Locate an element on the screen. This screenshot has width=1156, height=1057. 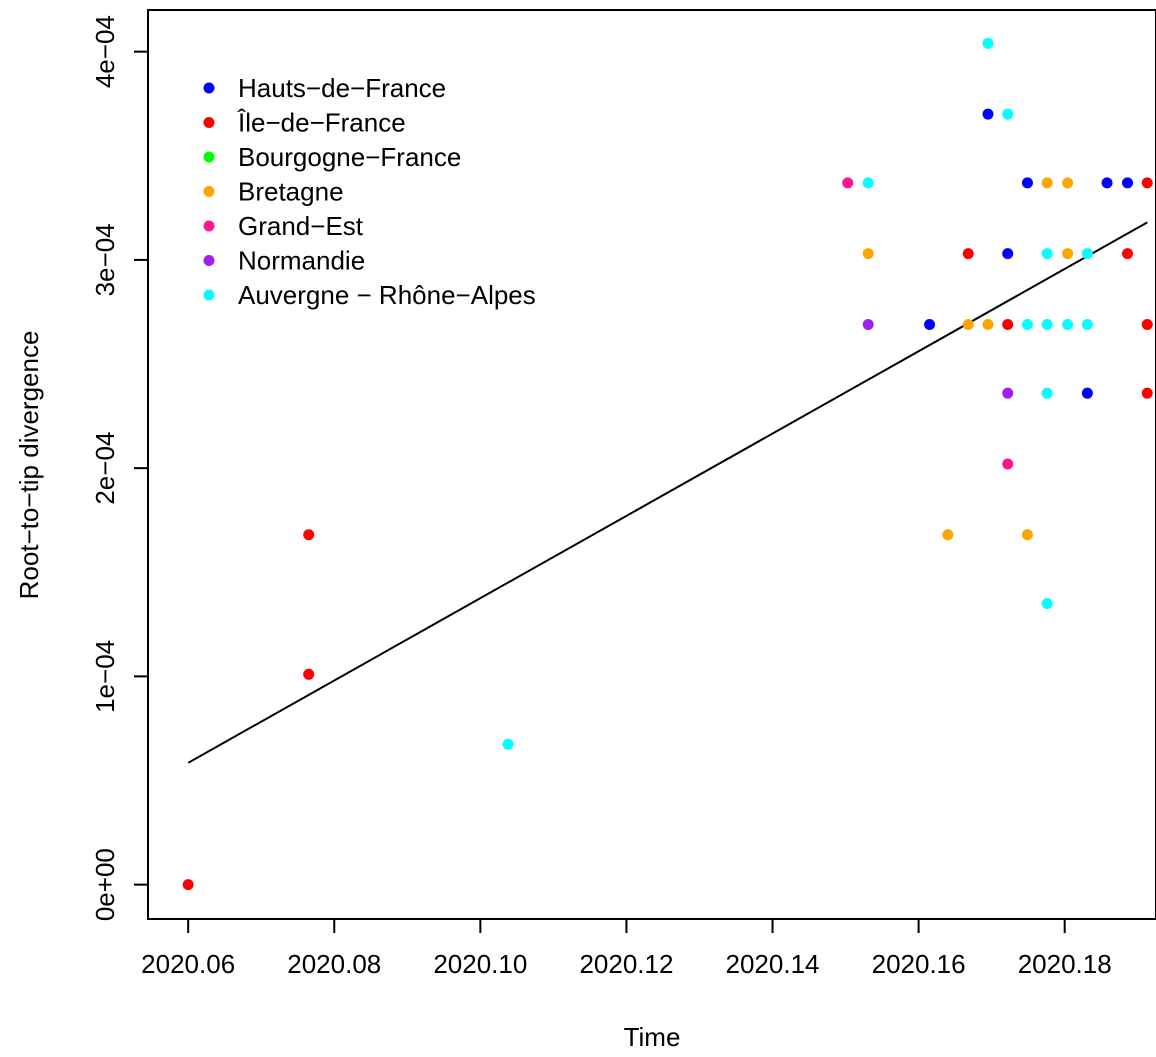
legend-label: Île−de−France is located at coordinates (321, 123).